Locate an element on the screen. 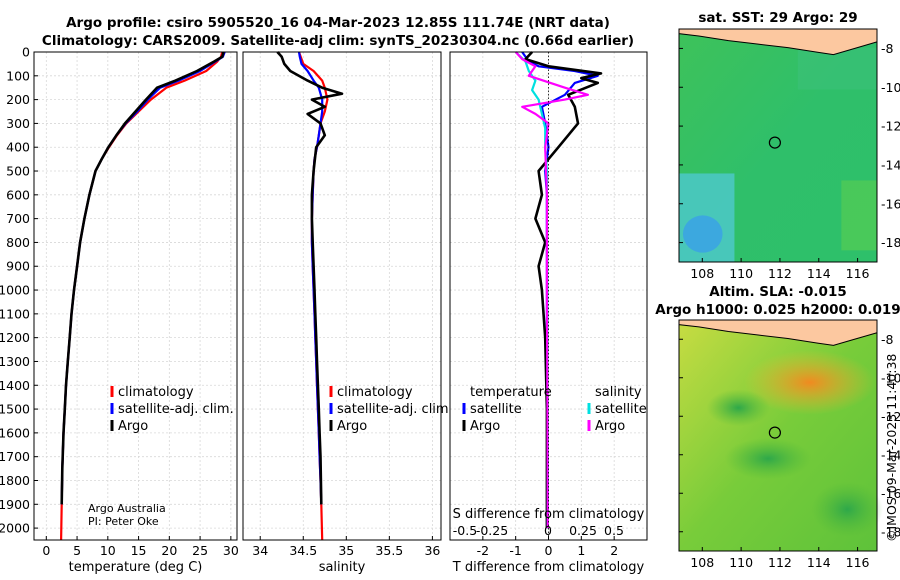  depth-tick-label: 1800 is located at coordinates (15, 480).